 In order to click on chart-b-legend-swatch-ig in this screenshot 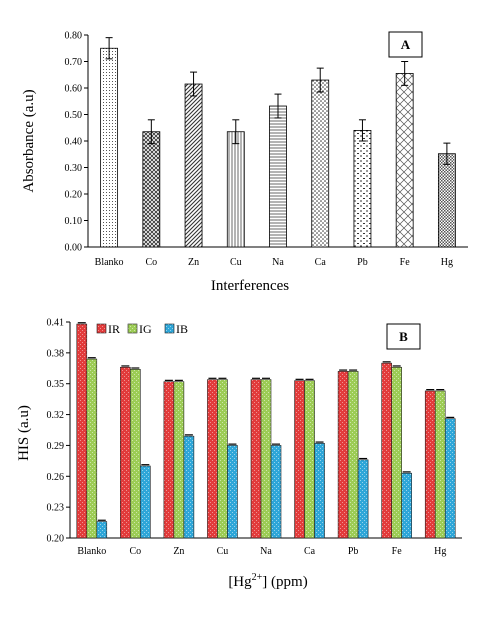, I will do `click(132, 328)`.